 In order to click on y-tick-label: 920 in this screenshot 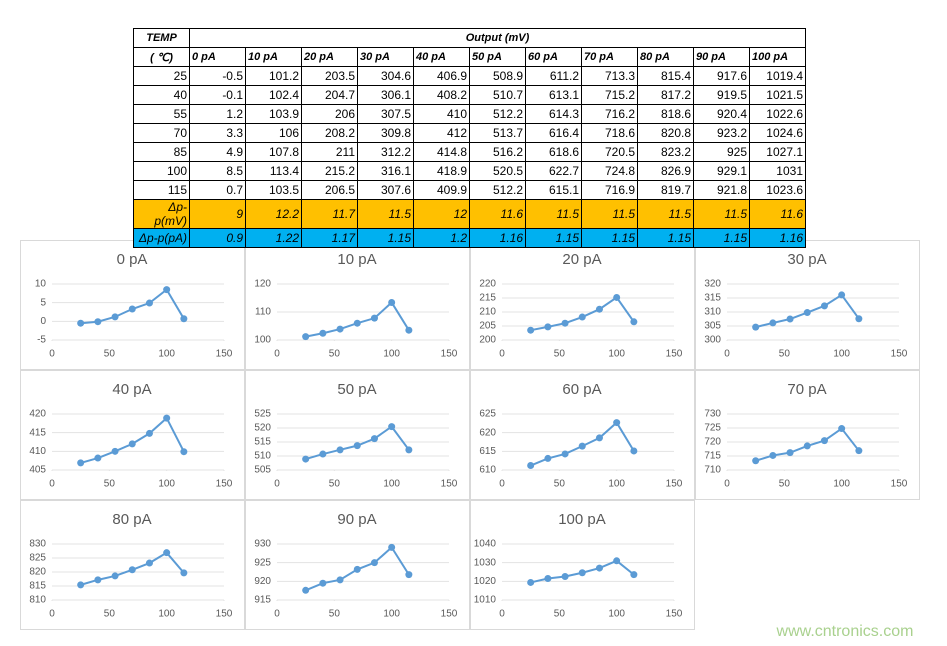, I will do `click(262, 581)`.